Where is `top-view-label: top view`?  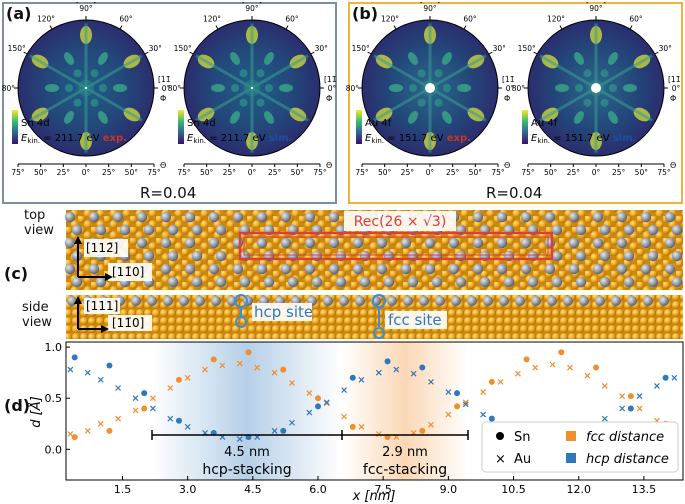
top-view-label: top view is located at coordinates (39, 223).